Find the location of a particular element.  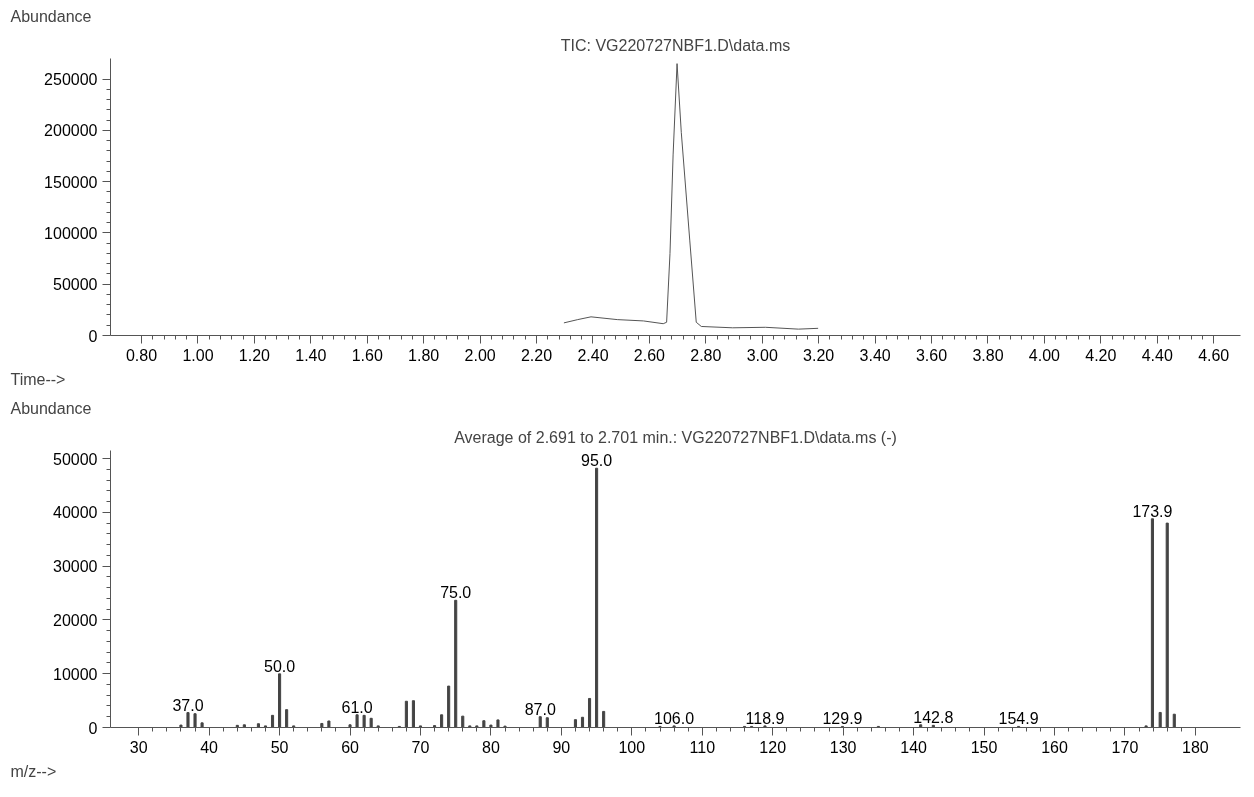

x-tick-label: 0.80 is located at coordinates (141, 355).